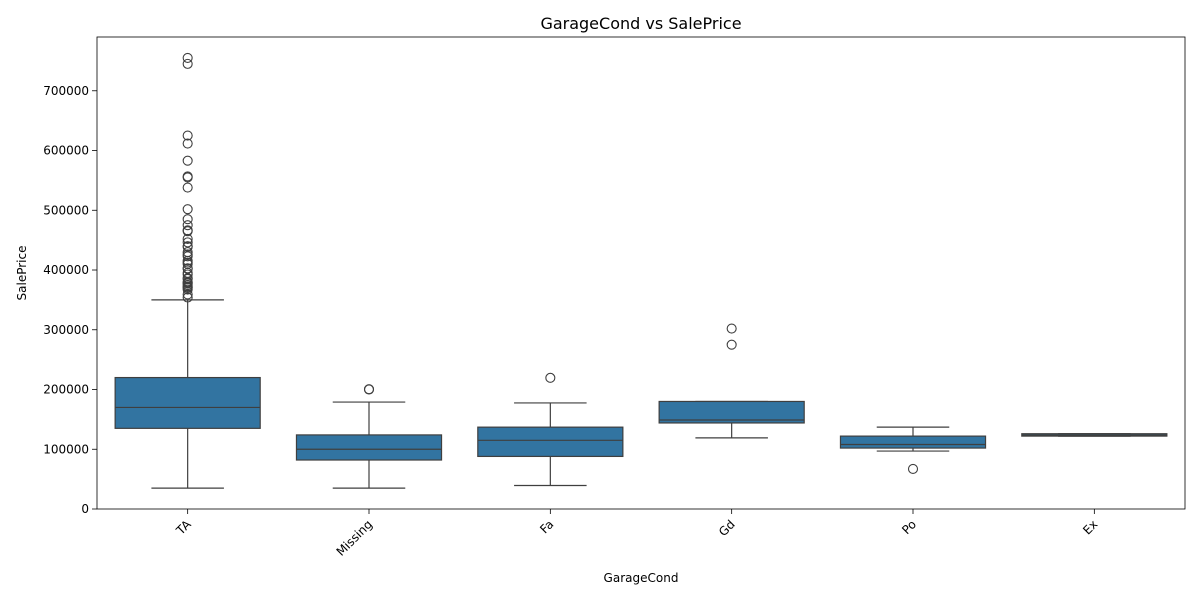 This screenshot has width=1200, height=600. Describe the element at coordinates (66, 91) in the screenshot. I see `y-tick-label: 700000` at that location.